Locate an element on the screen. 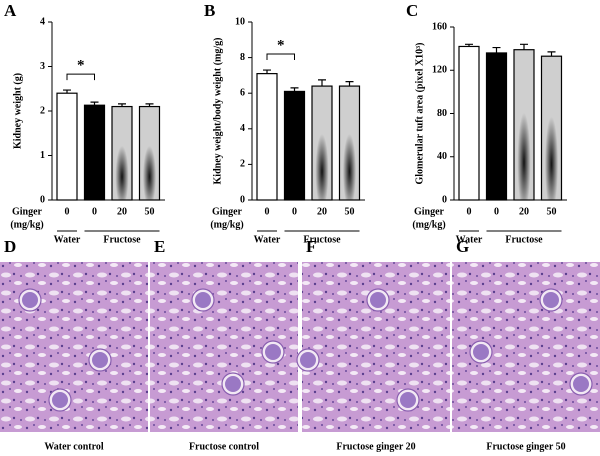  y-tick-label: 6 is located at coordinates (242, 92).